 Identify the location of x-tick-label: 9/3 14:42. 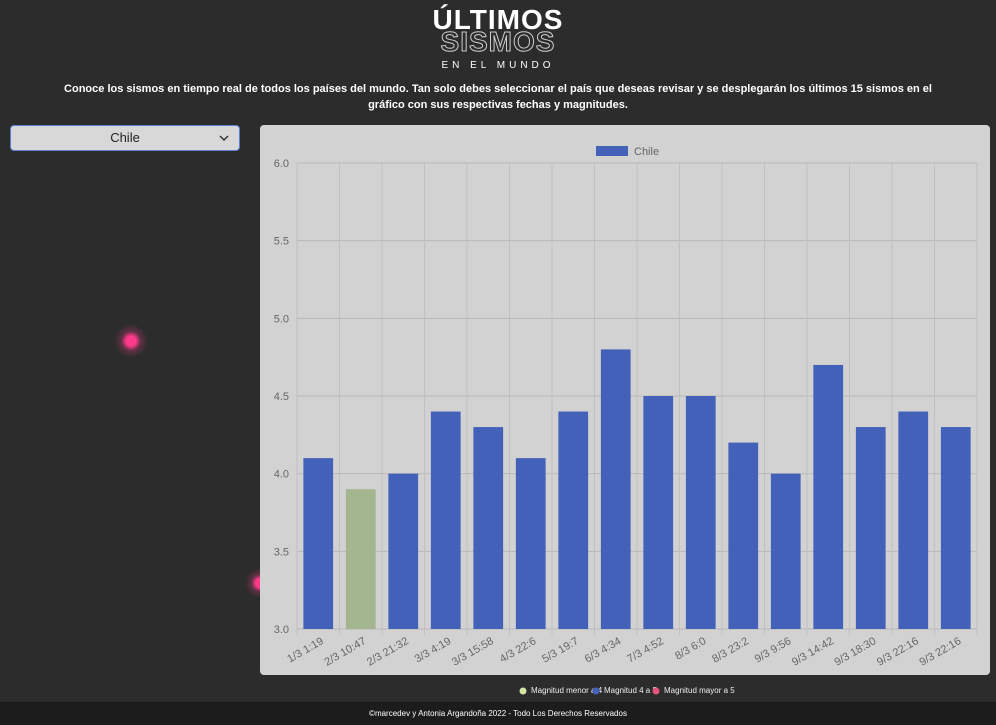
(813, 651).